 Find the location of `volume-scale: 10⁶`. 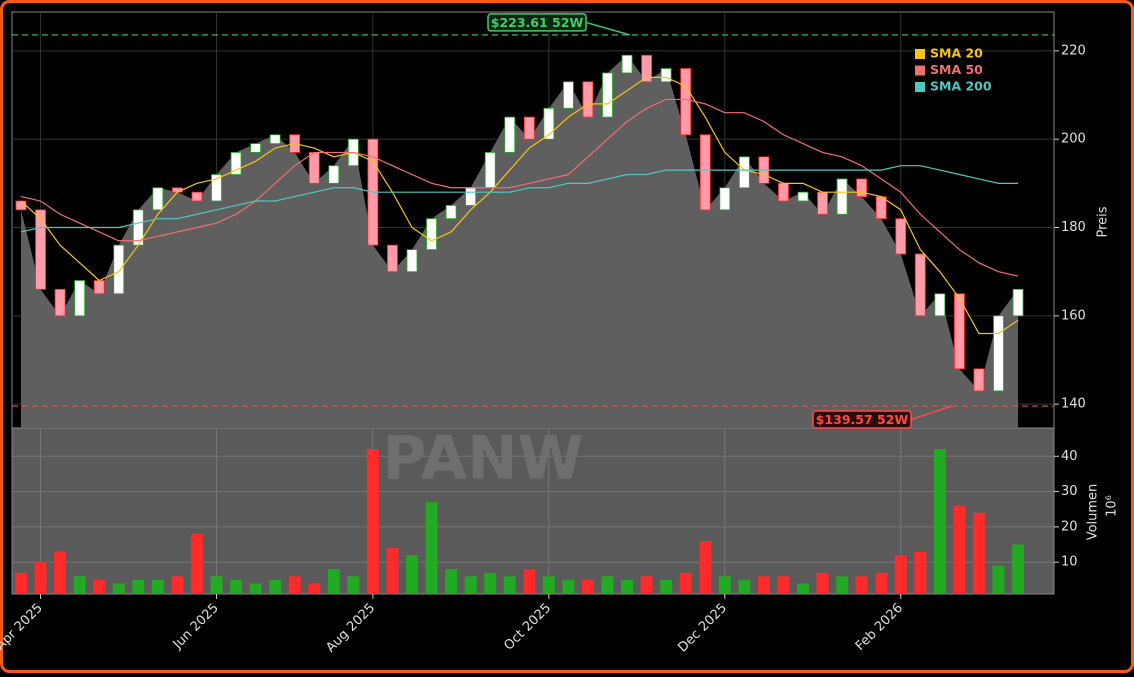

volume-scale: 10⁶ is located at coordinates (1112, 506).